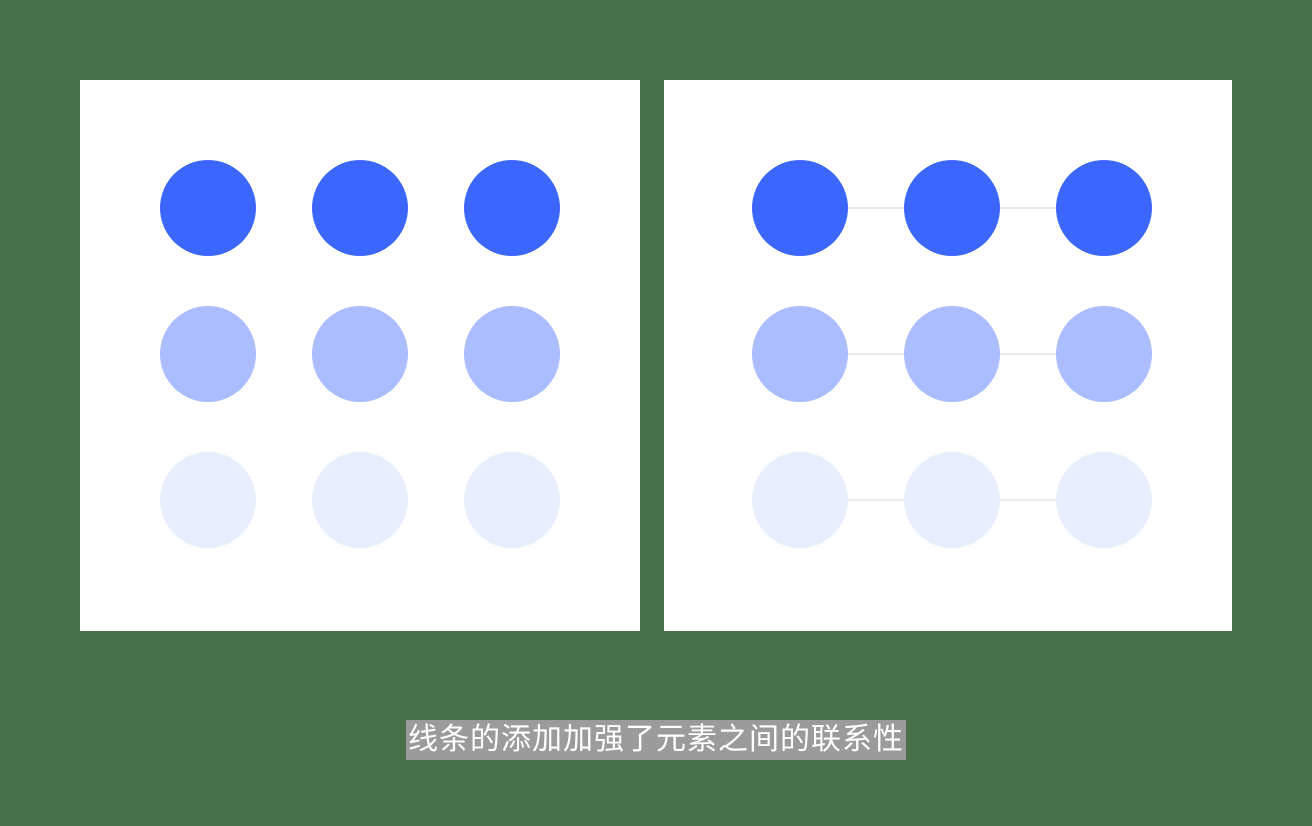 The image size is (1312, 826). I want to click on caption-text: 线条的添加加强了元素之间的联系性, so click(656, 740).